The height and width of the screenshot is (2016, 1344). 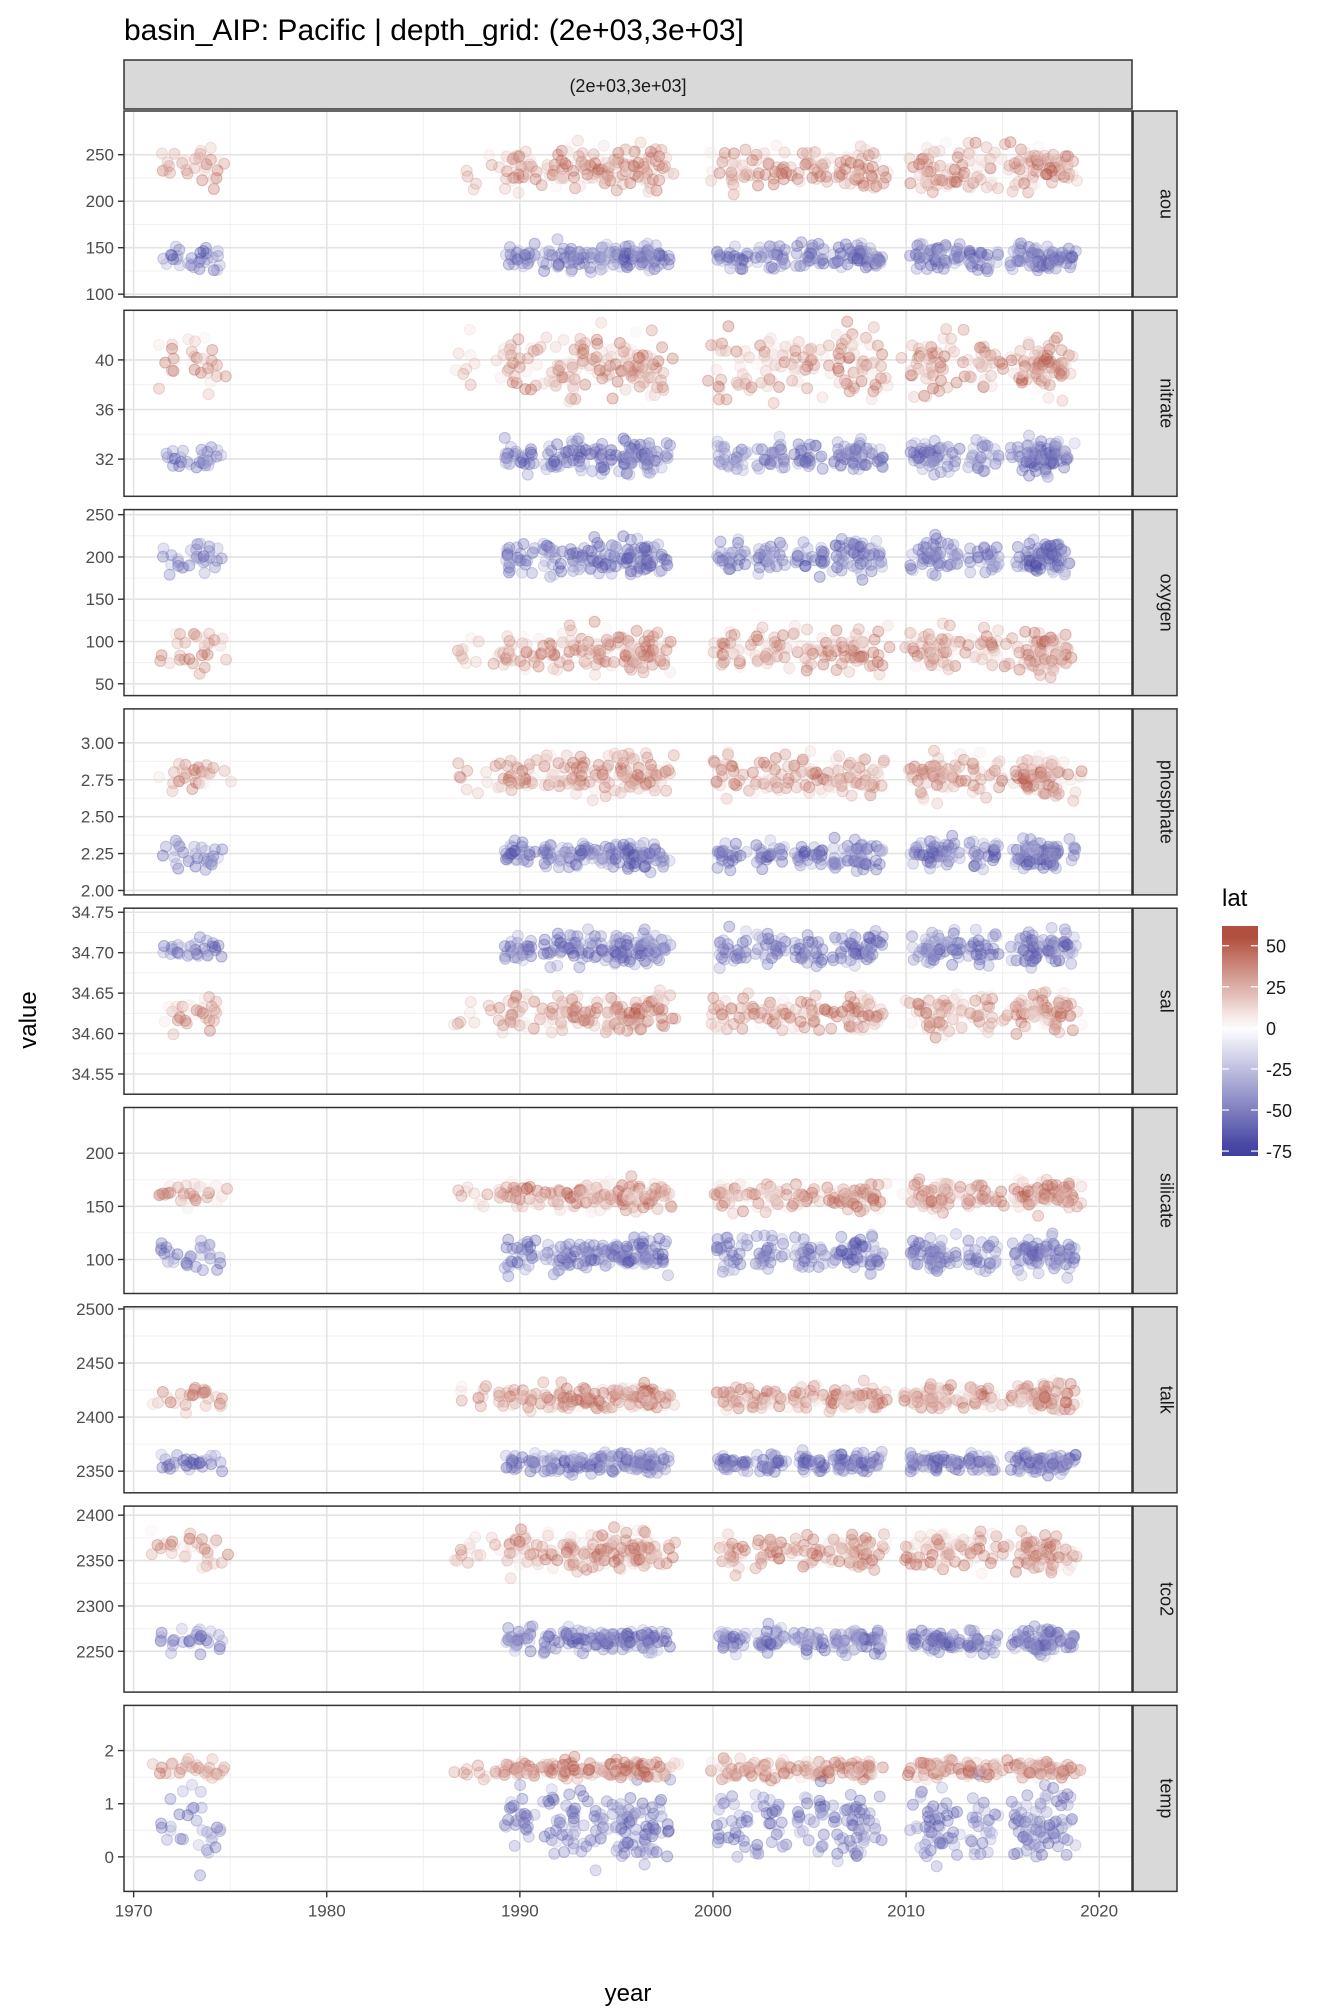 I want to click on y-tick-label: 100, so click(x=100, y=641).